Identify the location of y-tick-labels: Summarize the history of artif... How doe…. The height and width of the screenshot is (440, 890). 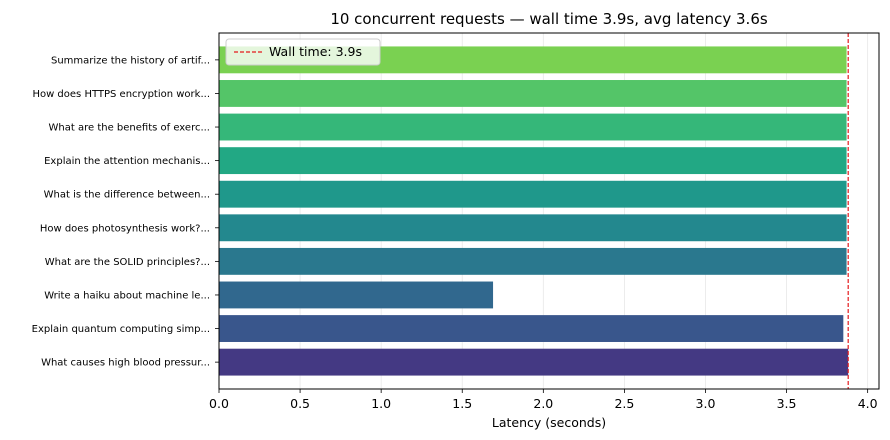
(125, 212).